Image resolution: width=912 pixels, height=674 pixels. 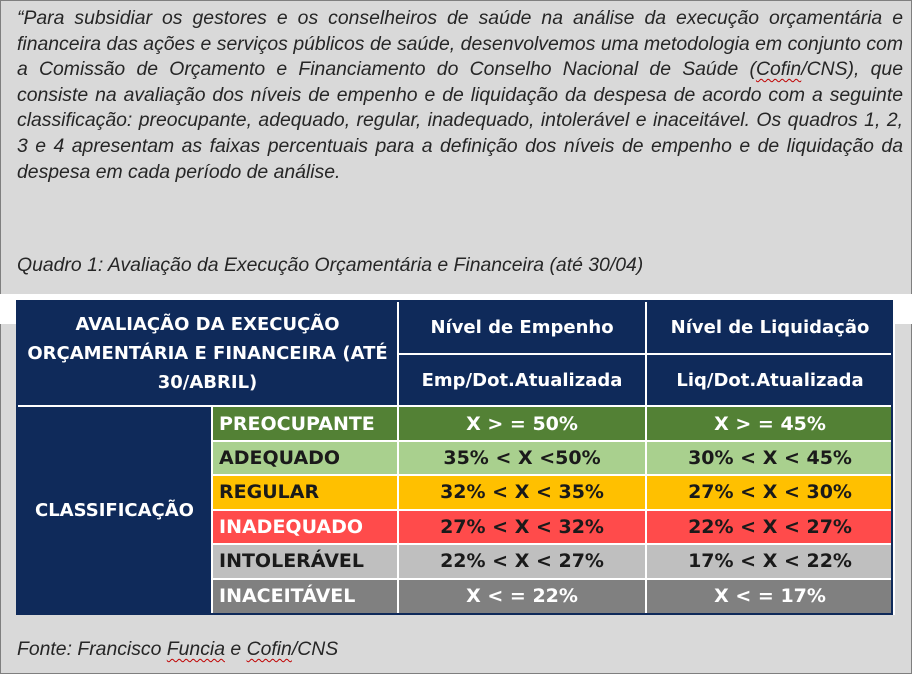 I want to click on source-mid: e, so click(x=236, y=649).